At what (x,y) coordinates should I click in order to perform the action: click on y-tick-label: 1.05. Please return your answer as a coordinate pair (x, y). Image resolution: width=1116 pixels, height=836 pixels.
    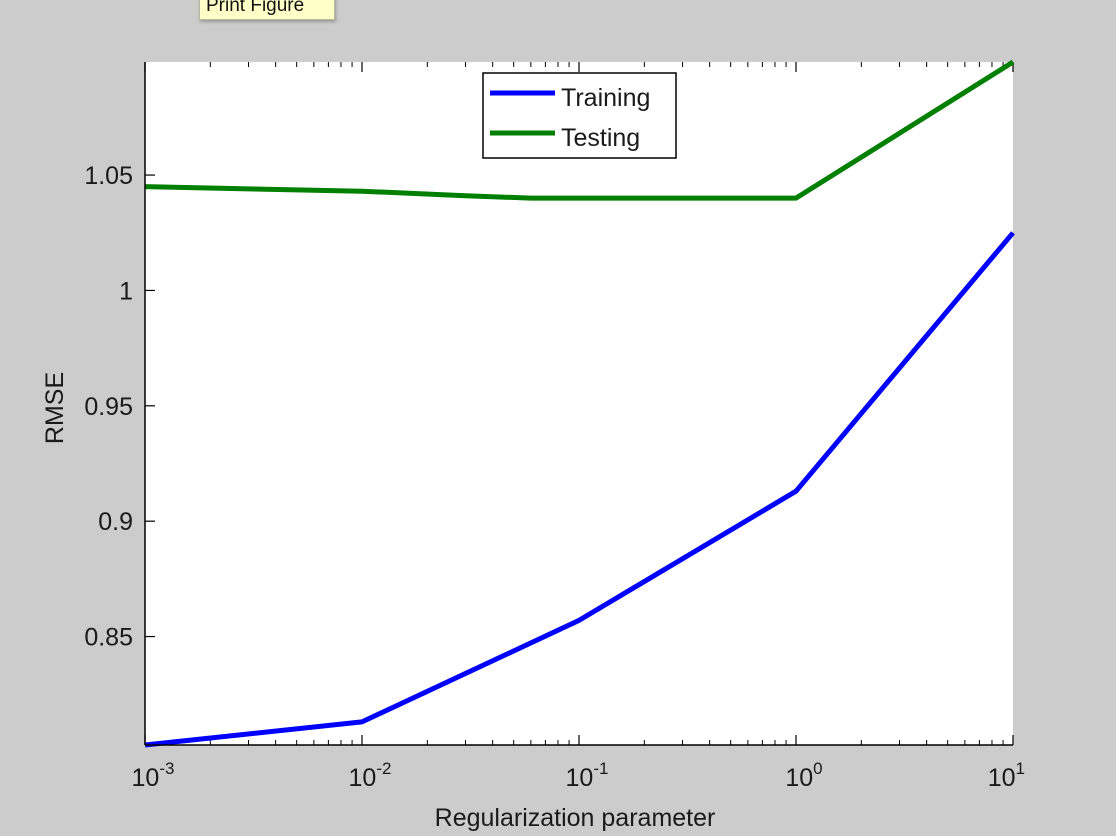
    Looking at the image, I should click on (108, 176).